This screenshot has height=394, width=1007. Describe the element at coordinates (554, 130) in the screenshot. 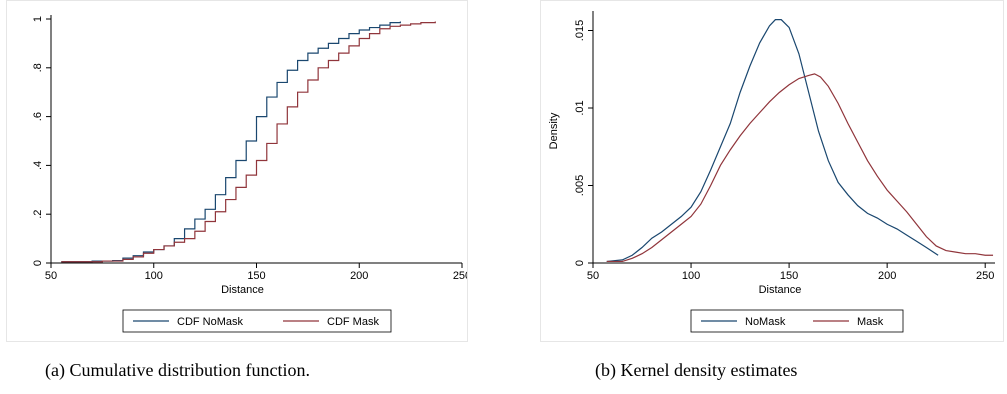

I see `kde-y-axis-label: Density` at that location.